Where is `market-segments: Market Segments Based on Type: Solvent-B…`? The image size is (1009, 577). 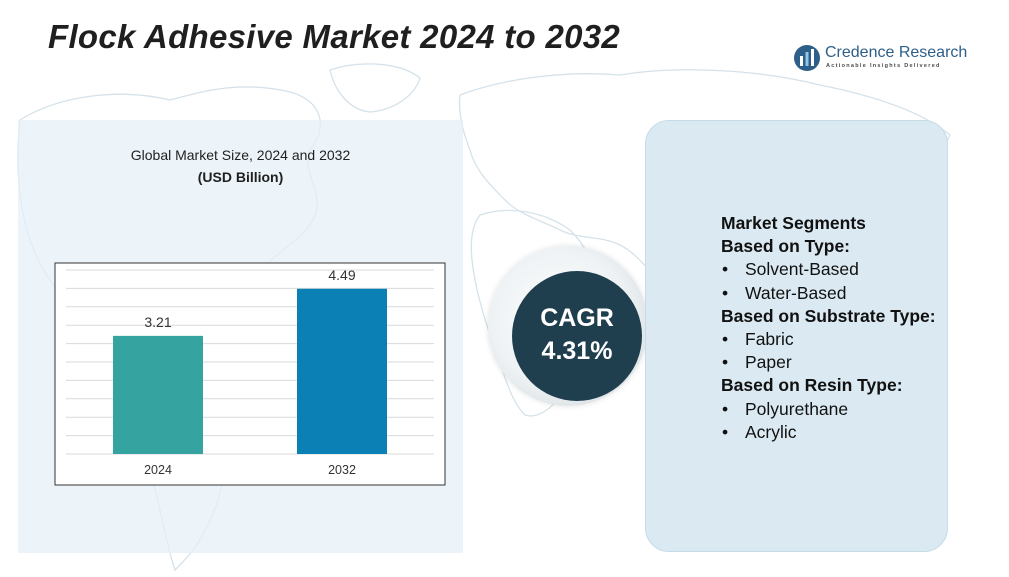
market-segments: Market Segments Based on Type: Solvent-B… is located at coordinates (831, 328).